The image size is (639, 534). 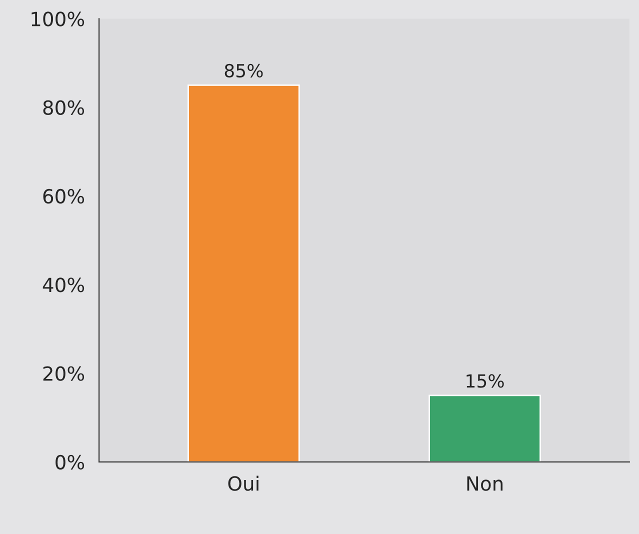 I want to click on y-tick-label: 0%, so click(x=70, y=462).